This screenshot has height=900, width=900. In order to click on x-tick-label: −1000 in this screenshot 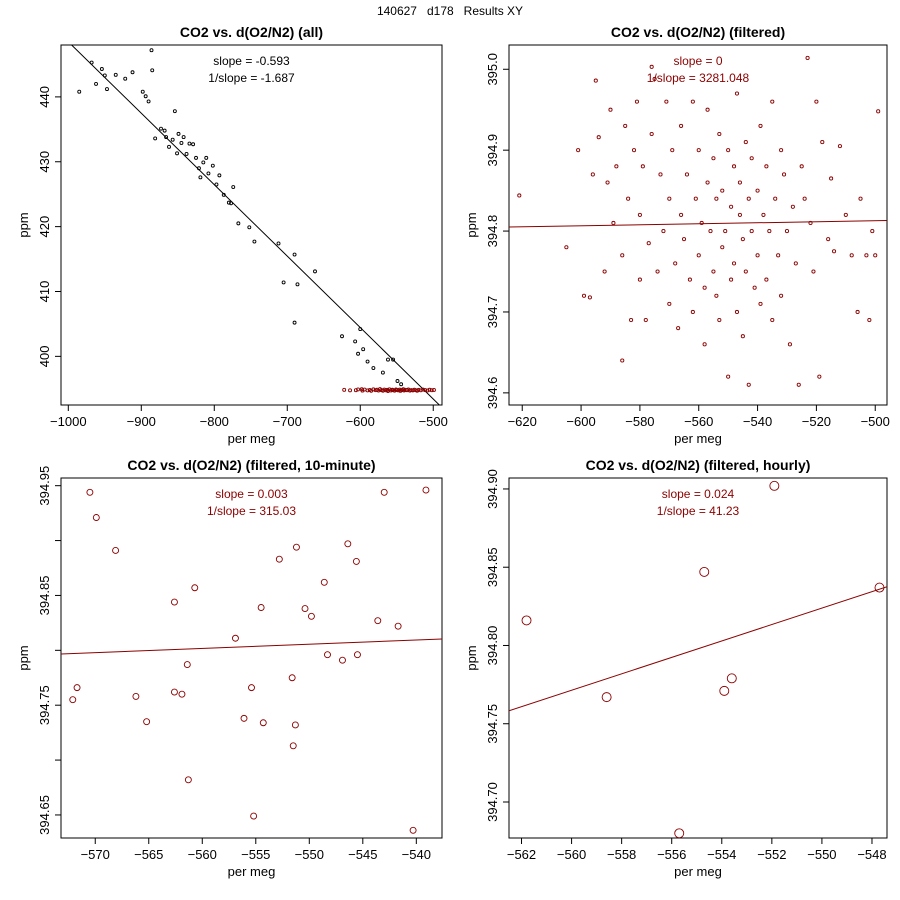, I will do `click(68, 421)`.